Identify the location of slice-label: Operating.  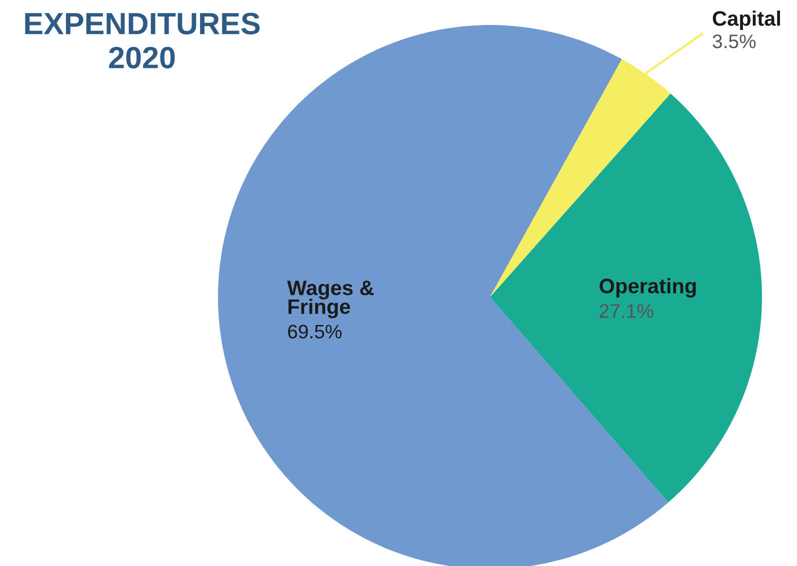
(648, 288).